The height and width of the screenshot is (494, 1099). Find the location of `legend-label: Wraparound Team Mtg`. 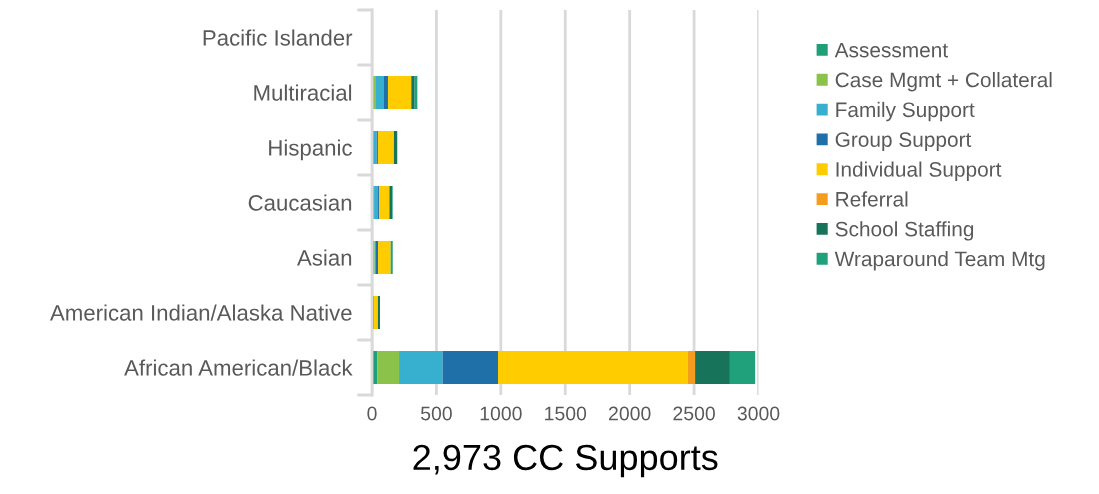

legend-label: Wraparound Team Mtg is located at coordinates (939, 261).